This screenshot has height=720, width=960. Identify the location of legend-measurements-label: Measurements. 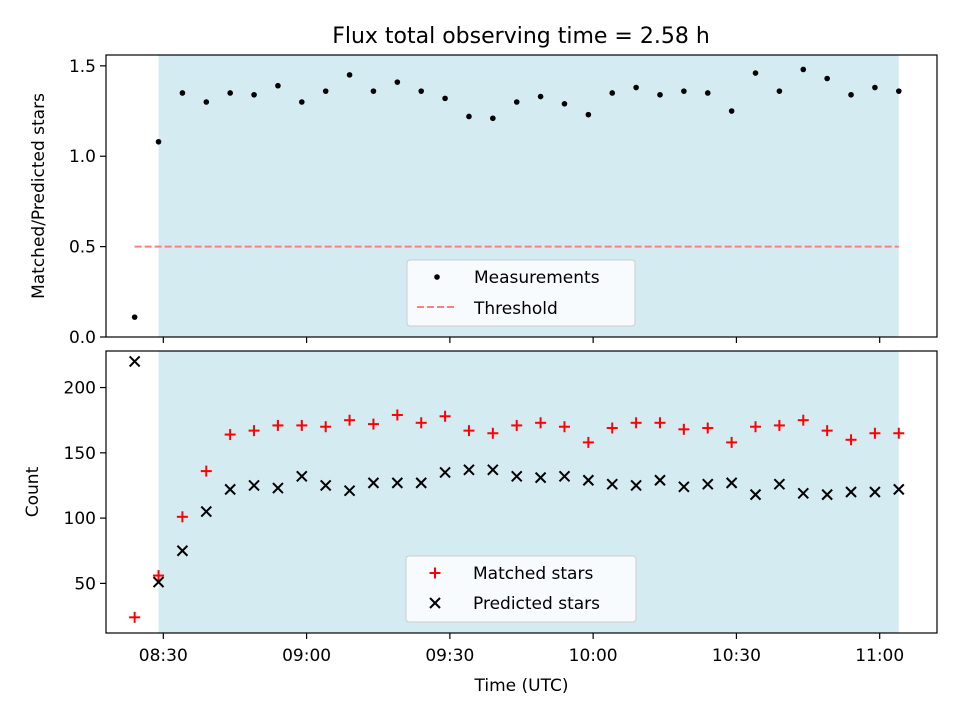
(537, 278).